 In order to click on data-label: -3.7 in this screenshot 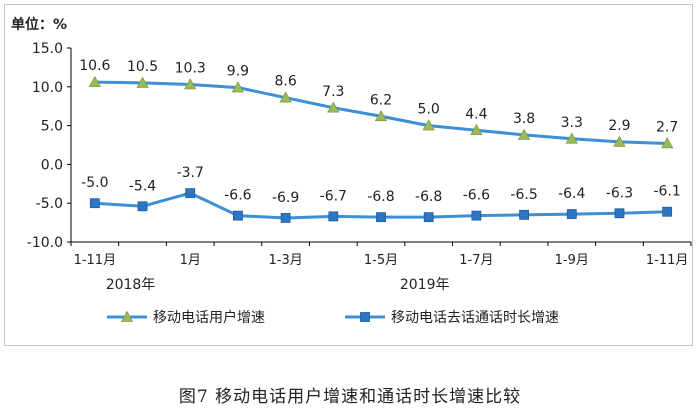, I will do `click(190, 173)`.